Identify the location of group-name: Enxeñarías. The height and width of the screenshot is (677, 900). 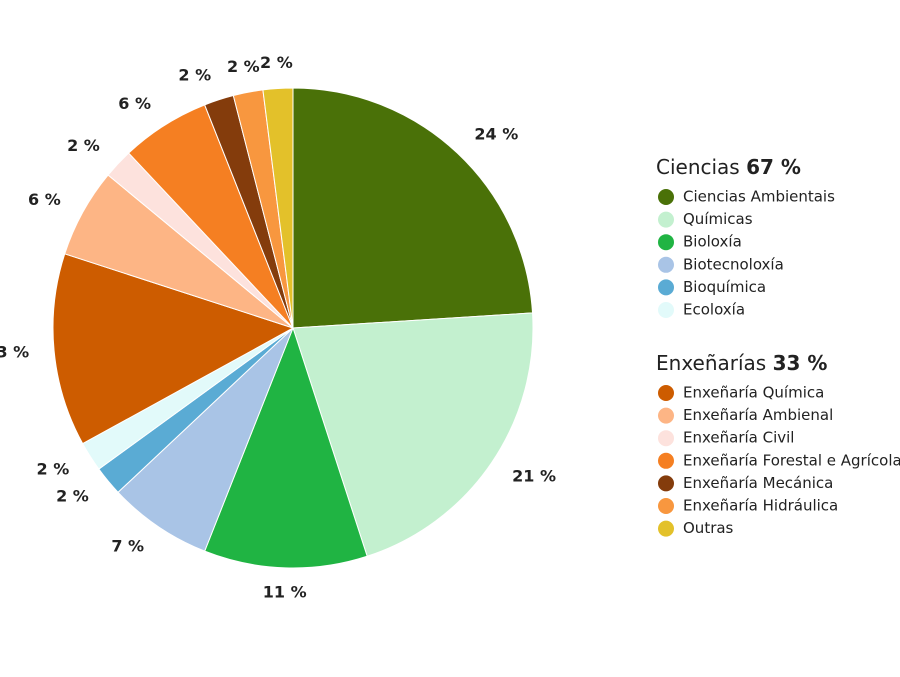
(711, 363).